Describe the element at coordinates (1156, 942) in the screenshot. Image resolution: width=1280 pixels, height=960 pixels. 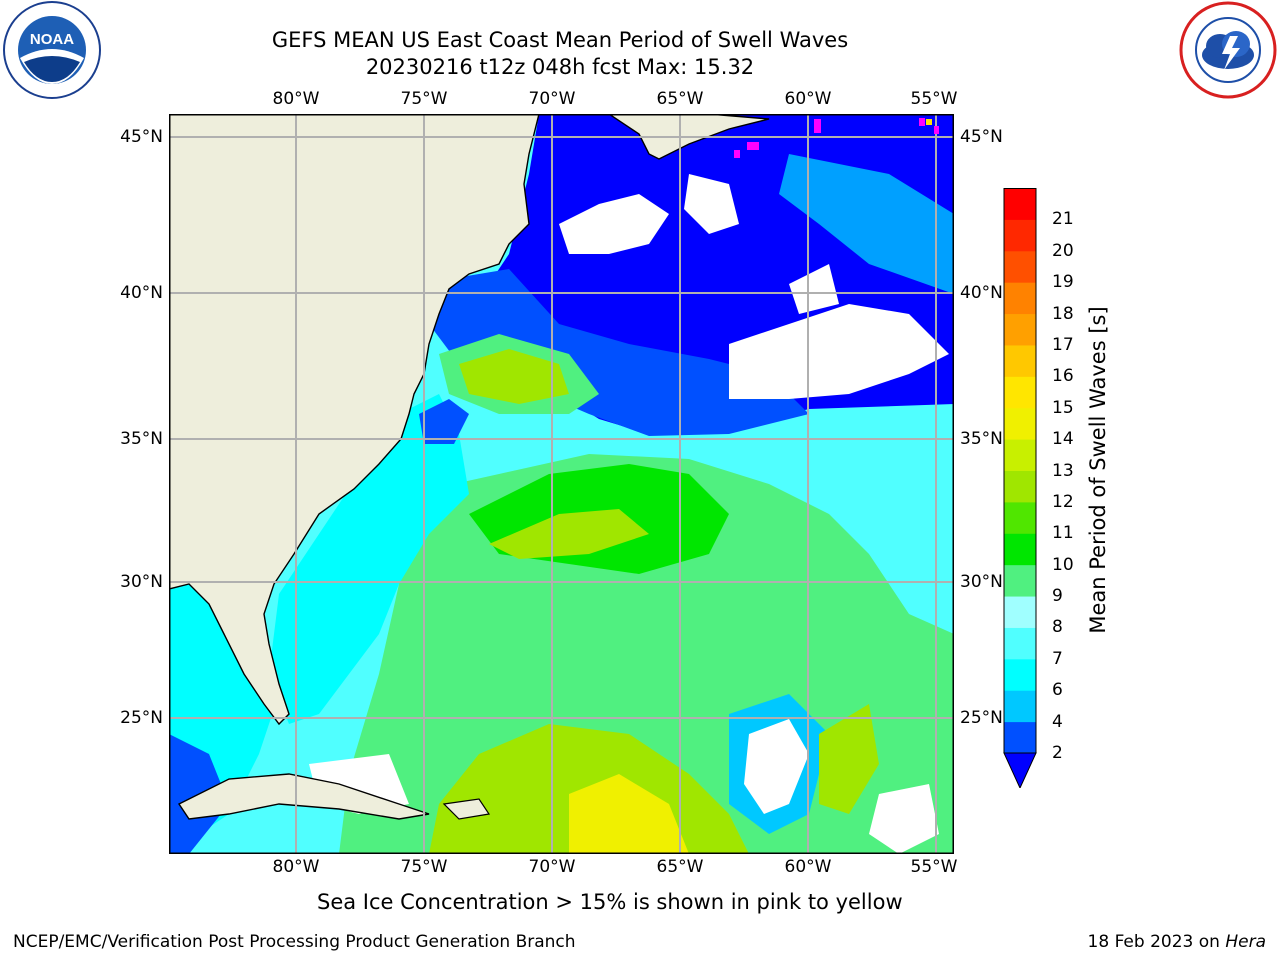
I see `footer-date-text: 18 Feb 2023 on` at that location.